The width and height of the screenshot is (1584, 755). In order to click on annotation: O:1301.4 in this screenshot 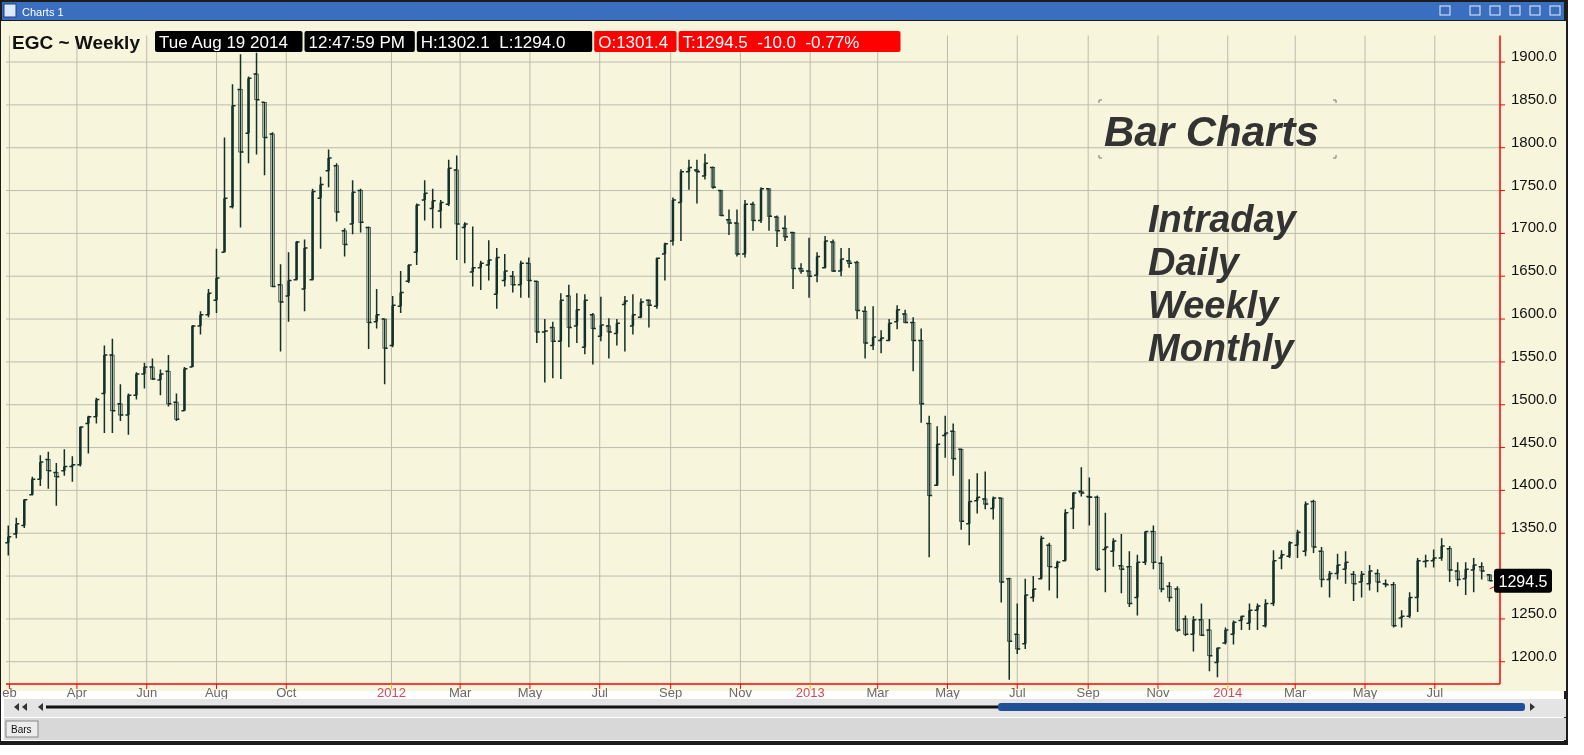, I will do `click(633, 42)`.